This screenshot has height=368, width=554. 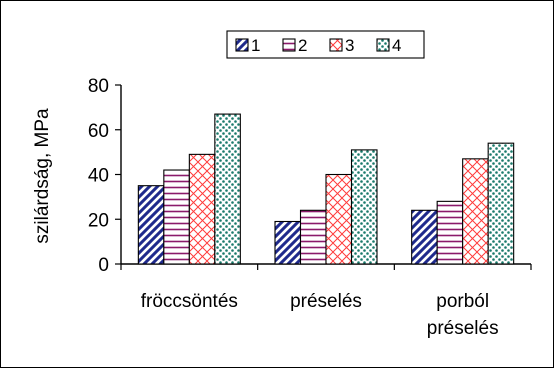 I want to click on legend: 1 2 3 4, so click(x=325, y=44).